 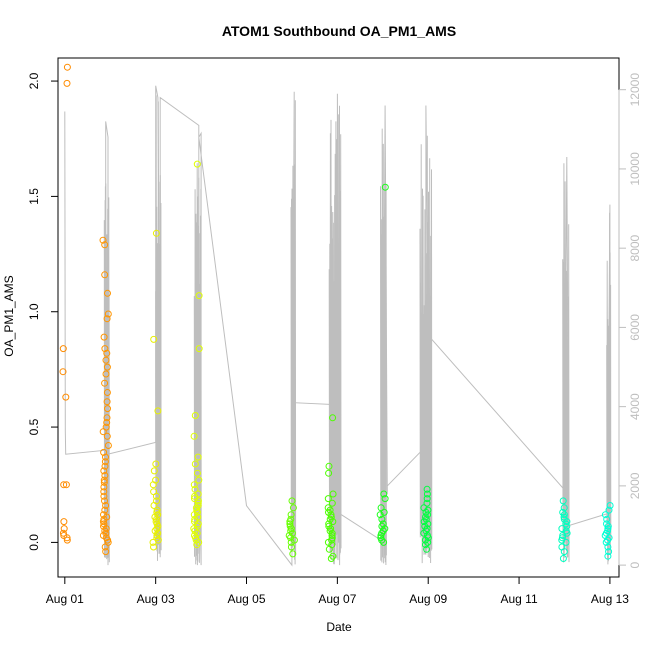 I want to click on y-tick-label: 0.5, so click(x=34, y=426).